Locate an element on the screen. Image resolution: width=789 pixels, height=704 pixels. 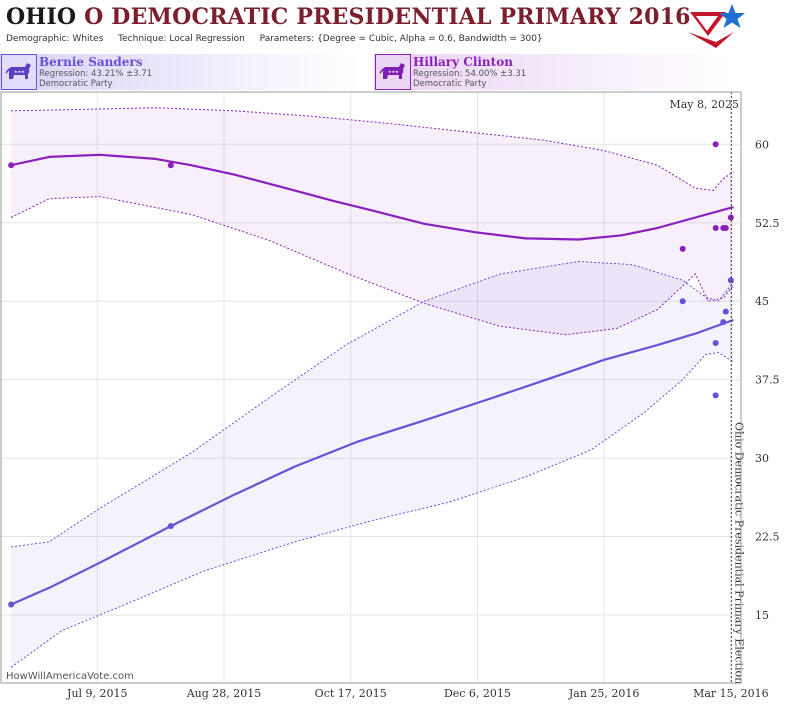
demographic-label: Demographic: Whites is located at coordinates (55, 39).